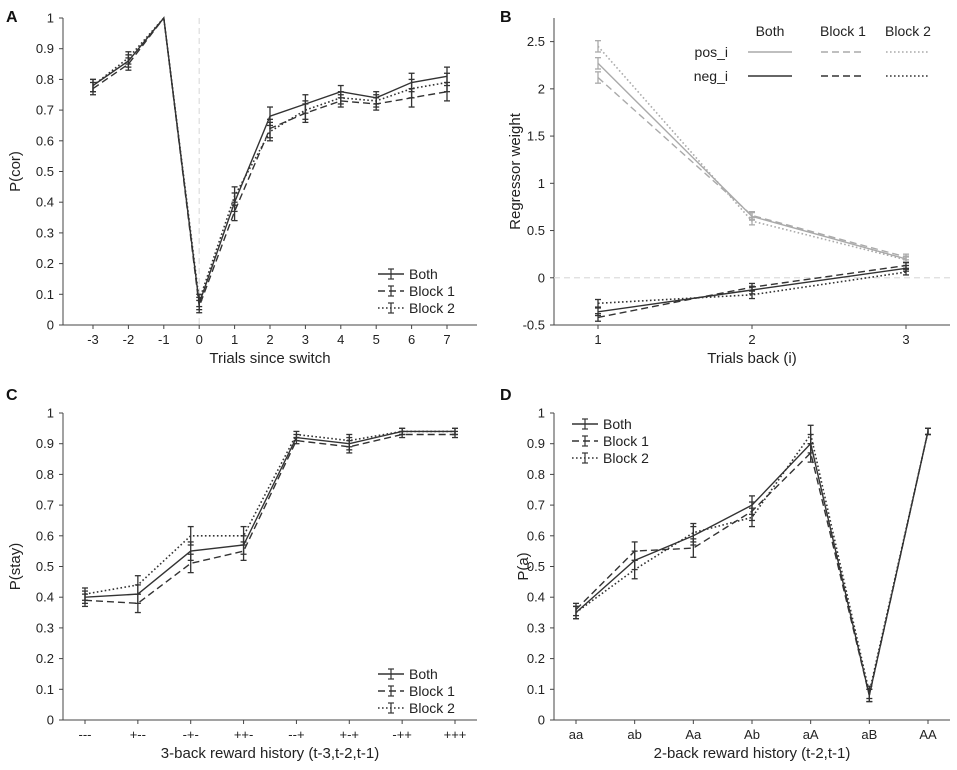 The image size is (957, 770). Describe the element at coordinates (752, 734) in the screenshot. I see `x-tick-label: Ab` at that location.